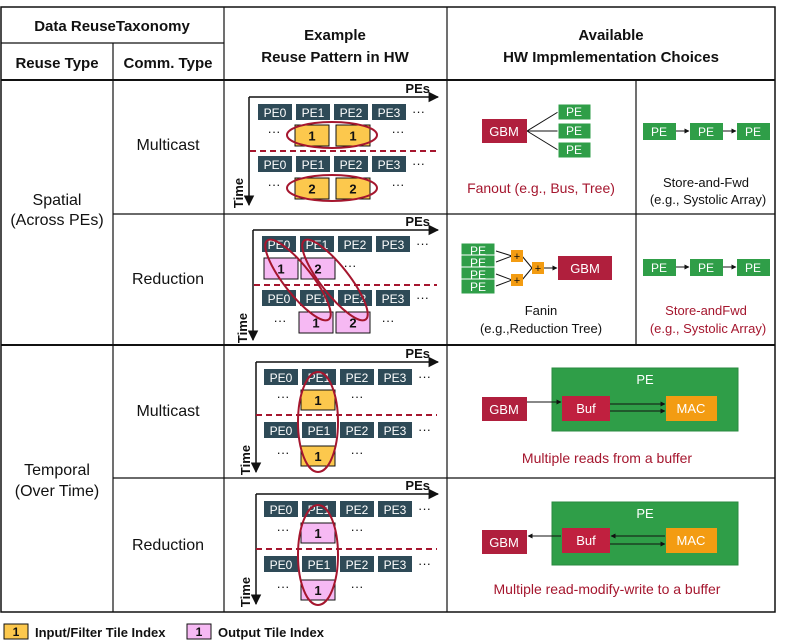 The width and height of the screenshot is (785, 644). Describe the element at coordinates (708, 199) in the screenshot. I see `storefwd-caption-line2: (e.g., Systolic Array)` at that location.